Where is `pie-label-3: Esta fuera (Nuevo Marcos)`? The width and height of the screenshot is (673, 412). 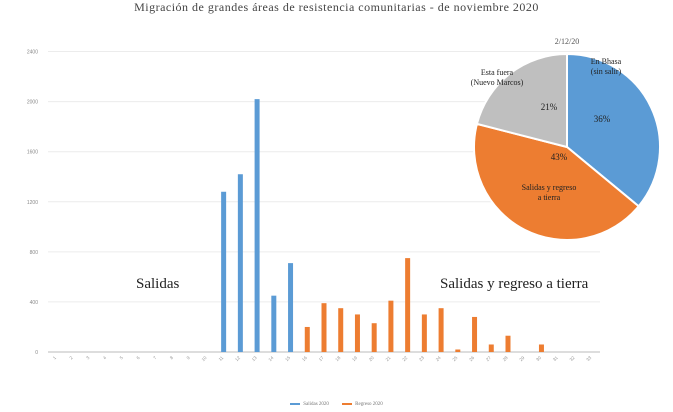
pie-label-3: Esta fuera (Nuevo Marcos) is located at coordinates (497, 77).